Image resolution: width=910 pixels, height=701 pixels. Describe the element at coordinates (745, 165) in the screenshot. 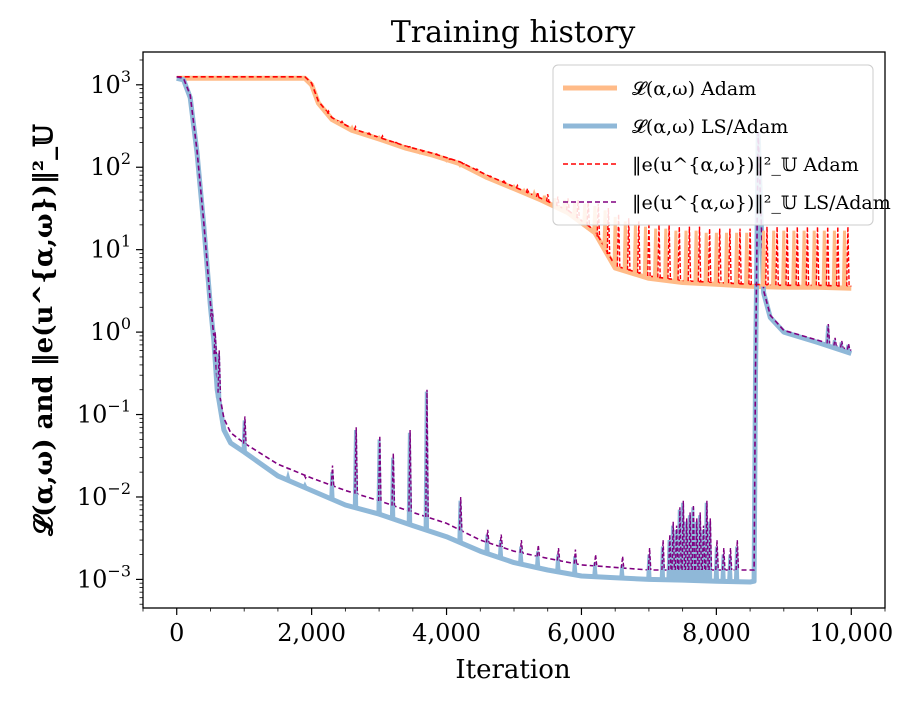

I see `legend-label-2: ‖e(u^{α,ω})‖²_𝕌 Adam` at that location.